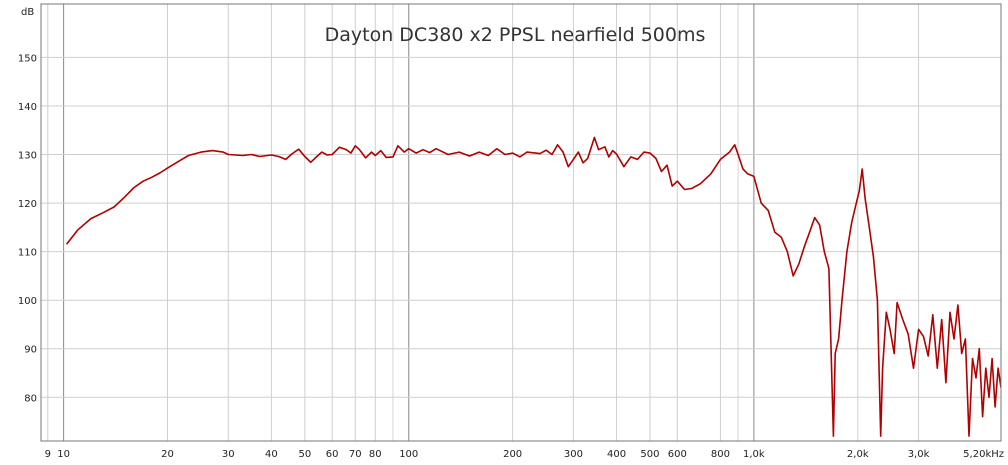 The width and height of the screenshot is (1008, 465). Describe the element at coordinates (332, 454) in the screenshot. I see `x-tick-label: 60` at that location.